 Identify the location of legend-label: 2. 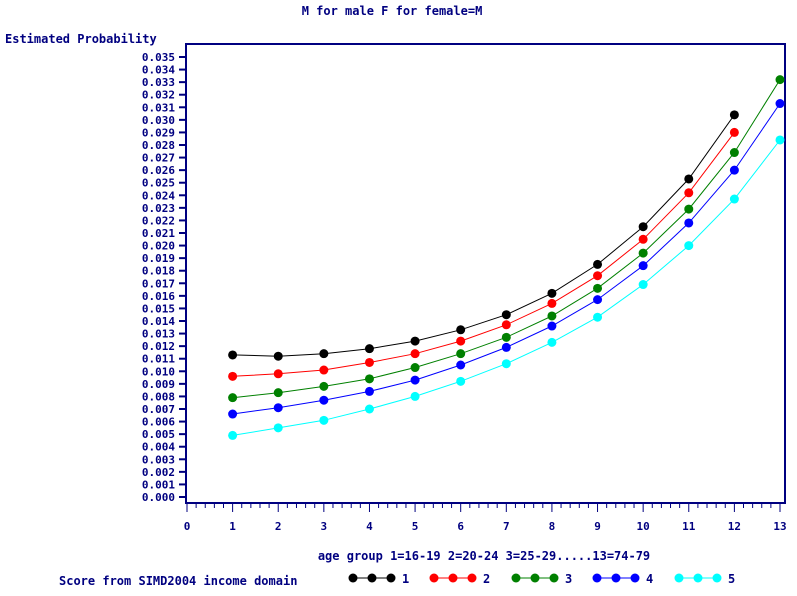
(486, 579).